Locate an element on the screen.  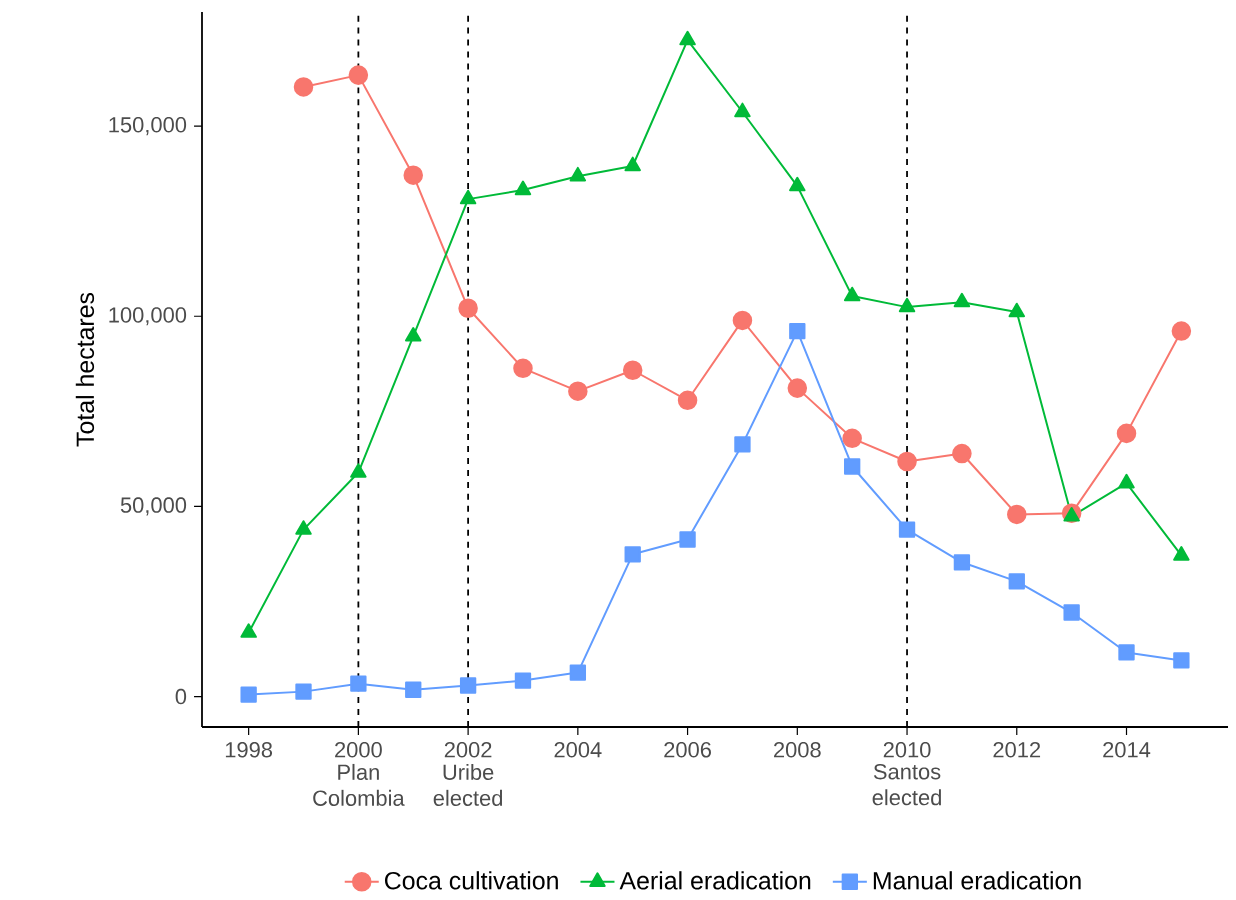
x-tick-label: 2002 is located at coordinates (468, 749).